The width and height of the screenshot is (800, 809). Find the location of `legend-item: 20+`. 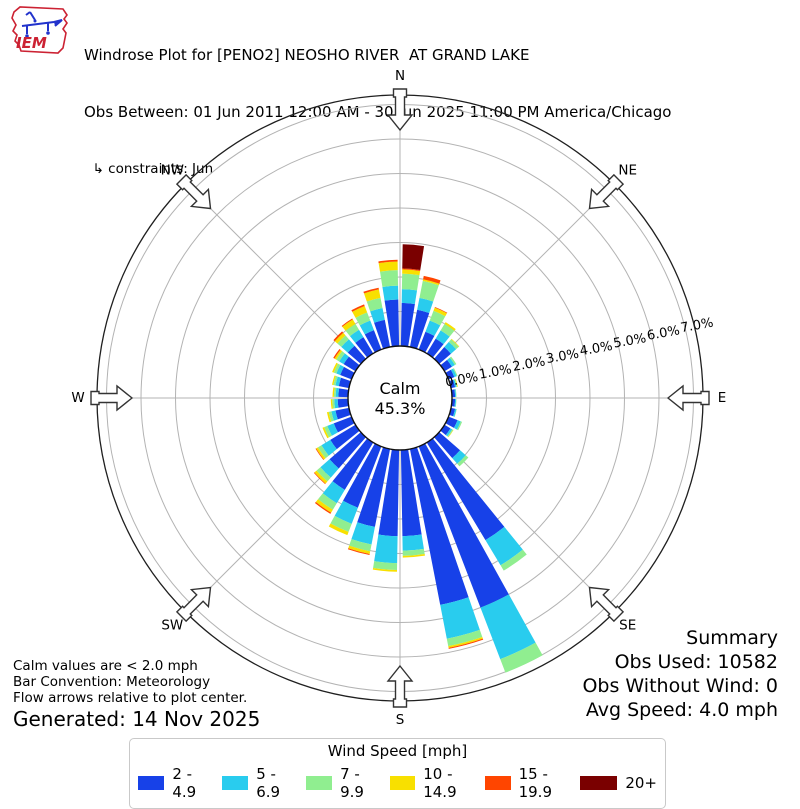

legend-item: 20+ is located at coordinates (618, 783).